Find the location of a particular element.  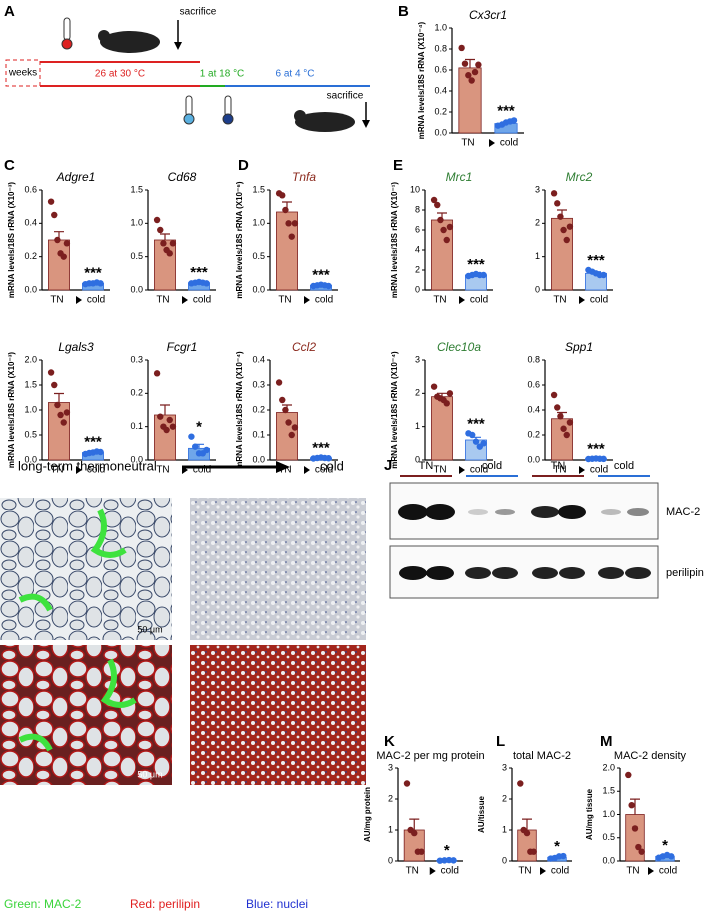

scale-bar-label: 50 μm is located at coordinates (149, 774).